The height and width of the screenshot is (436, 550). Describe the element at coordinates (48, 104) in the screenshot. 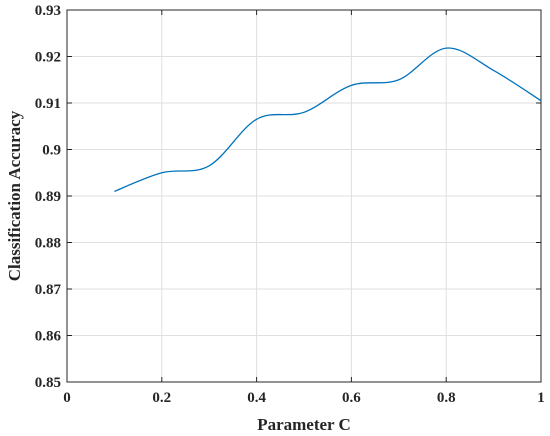

I see `y-tick-label: 0.91` at that location.